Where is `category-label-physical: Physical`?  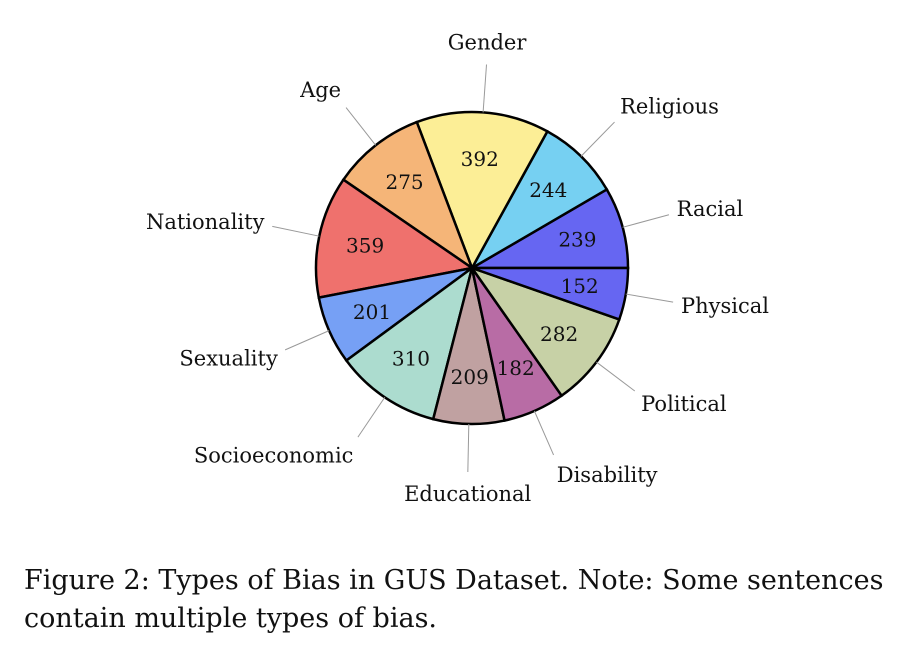 category-label-physical: Physical is located at coordinates (725, 306).